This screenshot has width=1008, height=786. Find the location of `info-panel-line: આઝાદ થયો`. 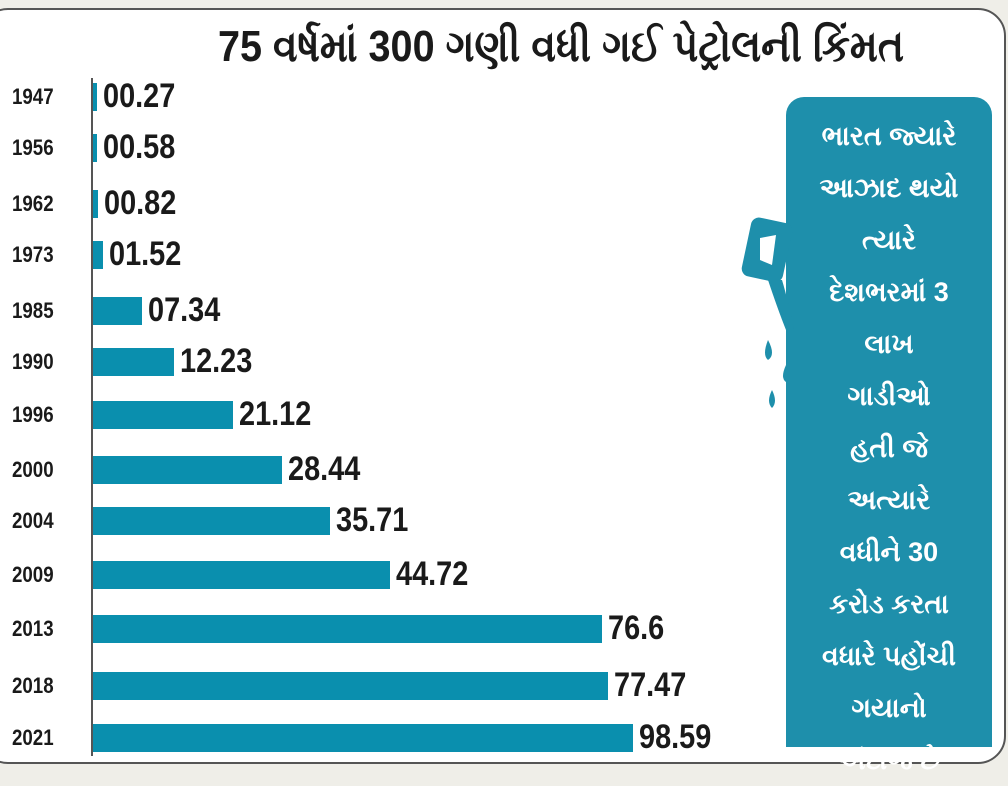

info-panel-line: આઝાદ થયો is located at coordinates (889, 188).